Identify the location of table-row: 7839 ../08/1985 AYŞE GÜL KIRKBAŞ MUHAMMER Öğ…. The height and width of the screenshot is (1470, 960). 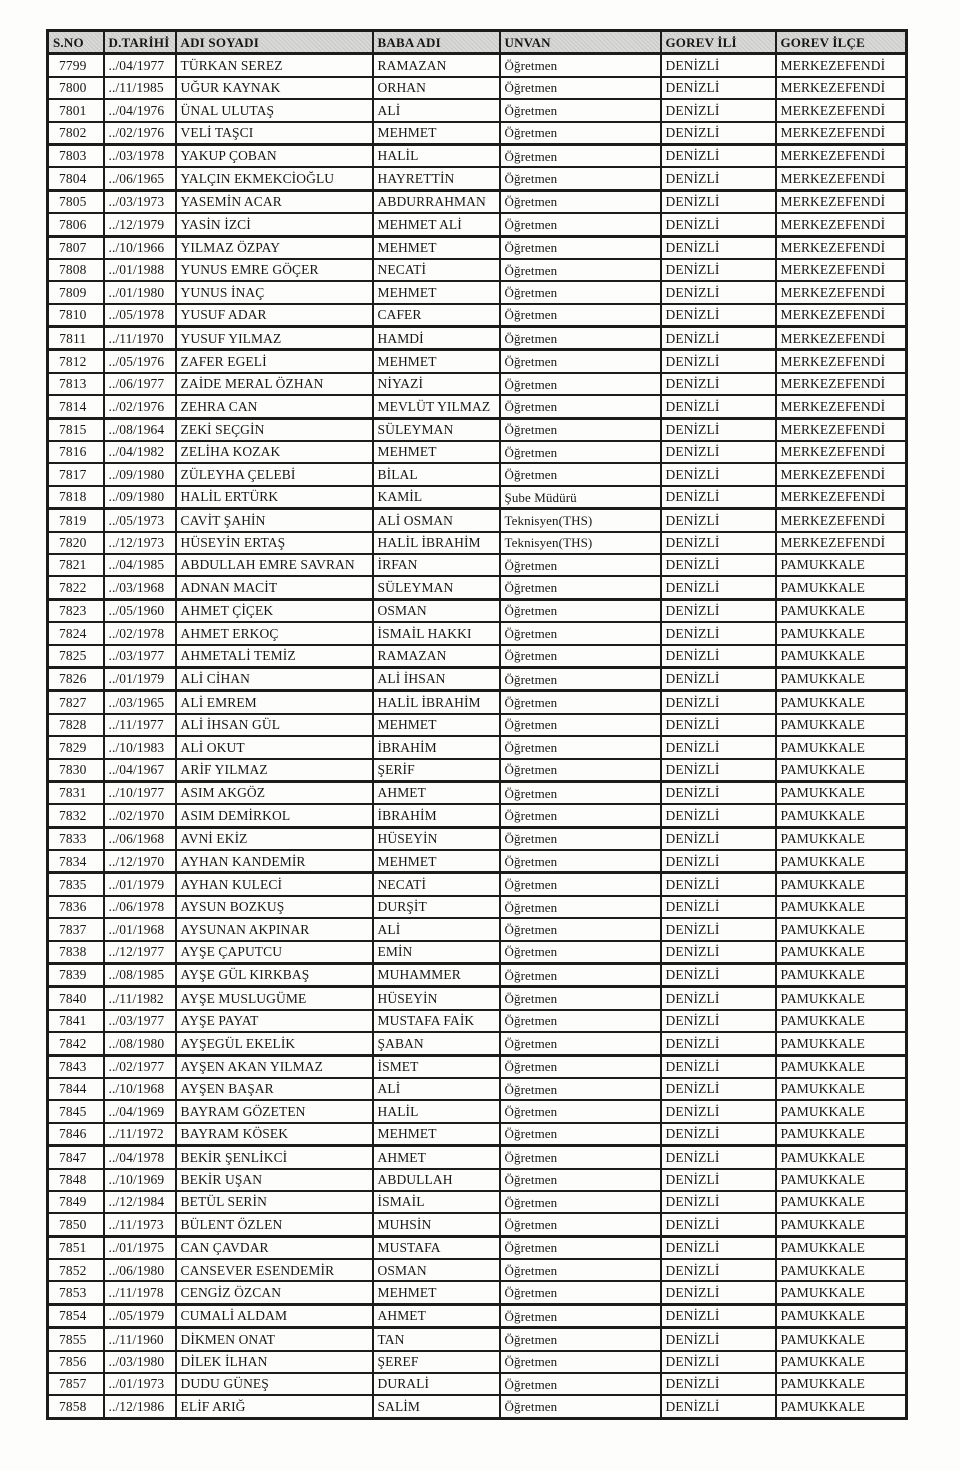
(477, 975).